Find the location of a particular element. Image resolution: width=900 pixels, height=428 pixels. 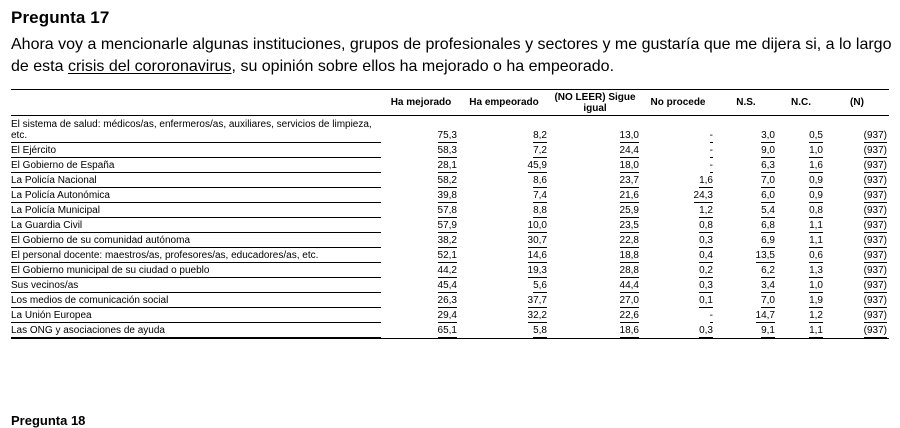

cell-value: 8,8 is located at coordinates (540, 211).